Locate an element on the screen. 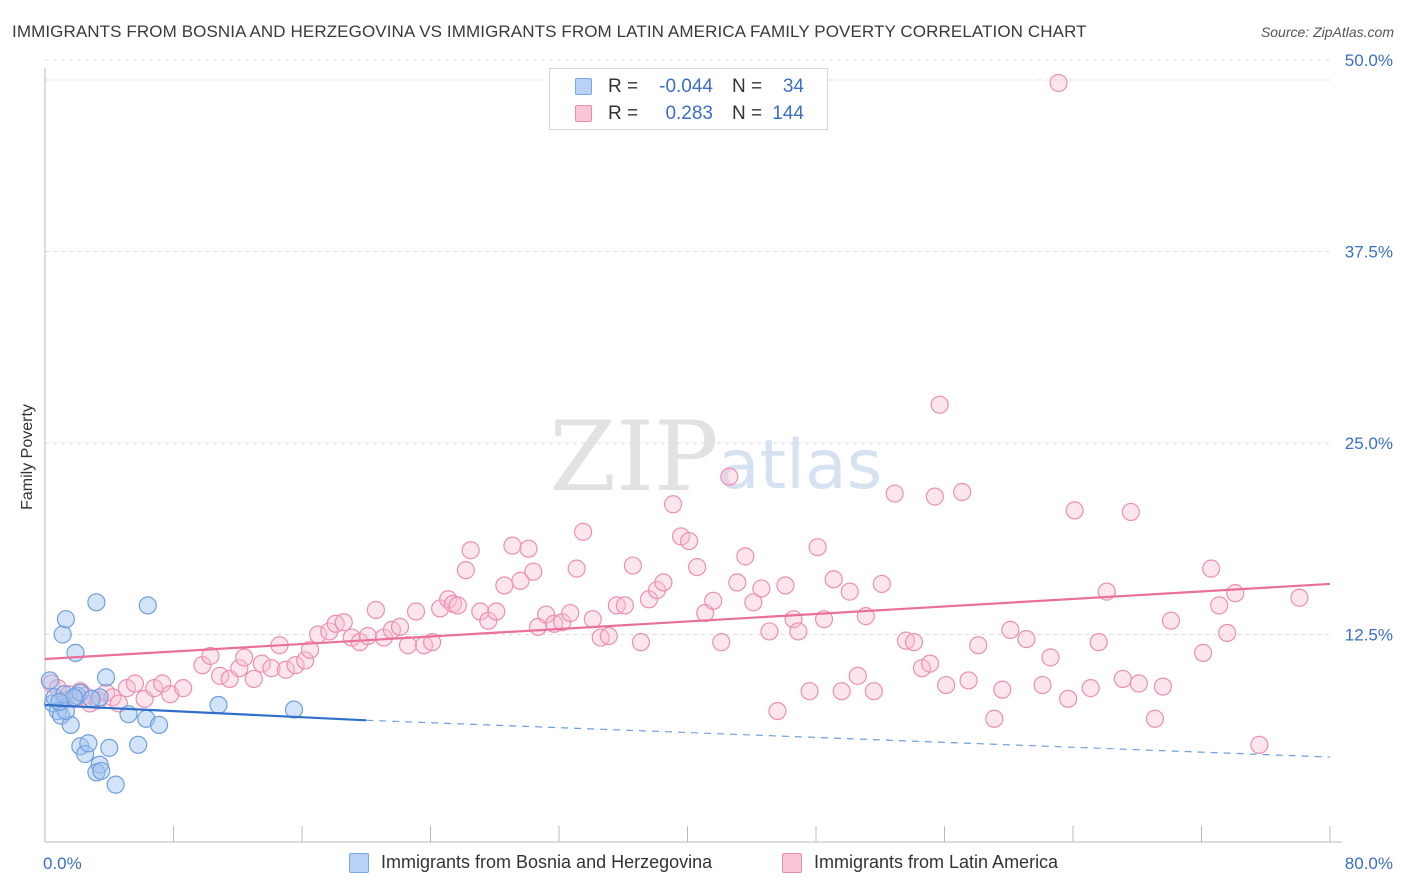  y-tick-label: 50.0% is located at coordinates (1369, 60).